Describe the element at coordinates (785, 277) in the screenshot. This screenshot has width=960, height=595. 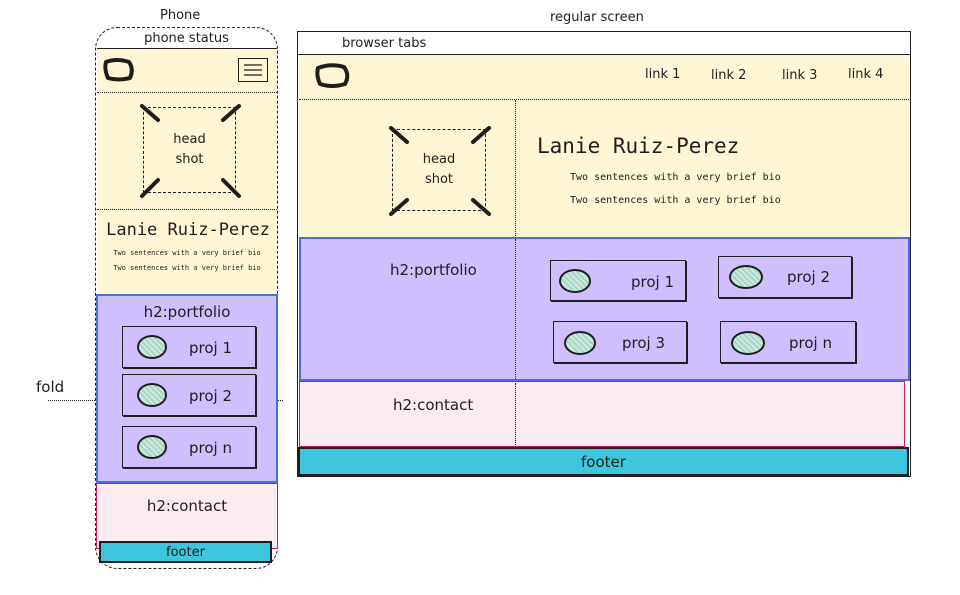
I see `desktop-project-card-2: proj 2` at that location.